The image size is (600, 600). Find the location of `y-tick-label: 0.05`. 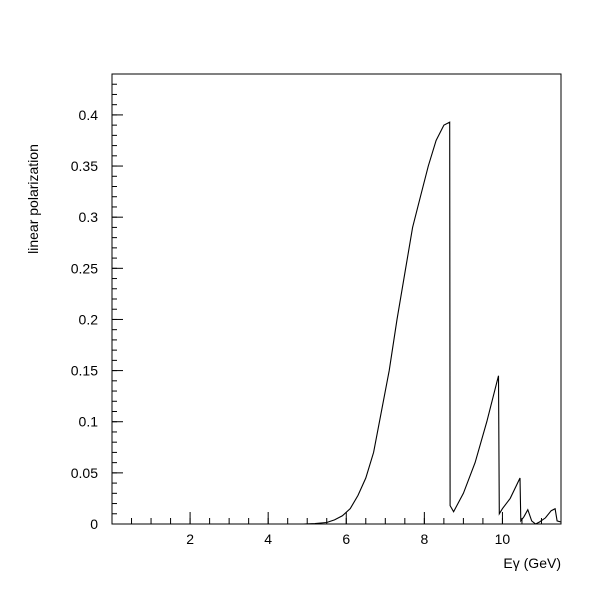

y-tick-label: 0.05 is located at coordinates (84, 473).